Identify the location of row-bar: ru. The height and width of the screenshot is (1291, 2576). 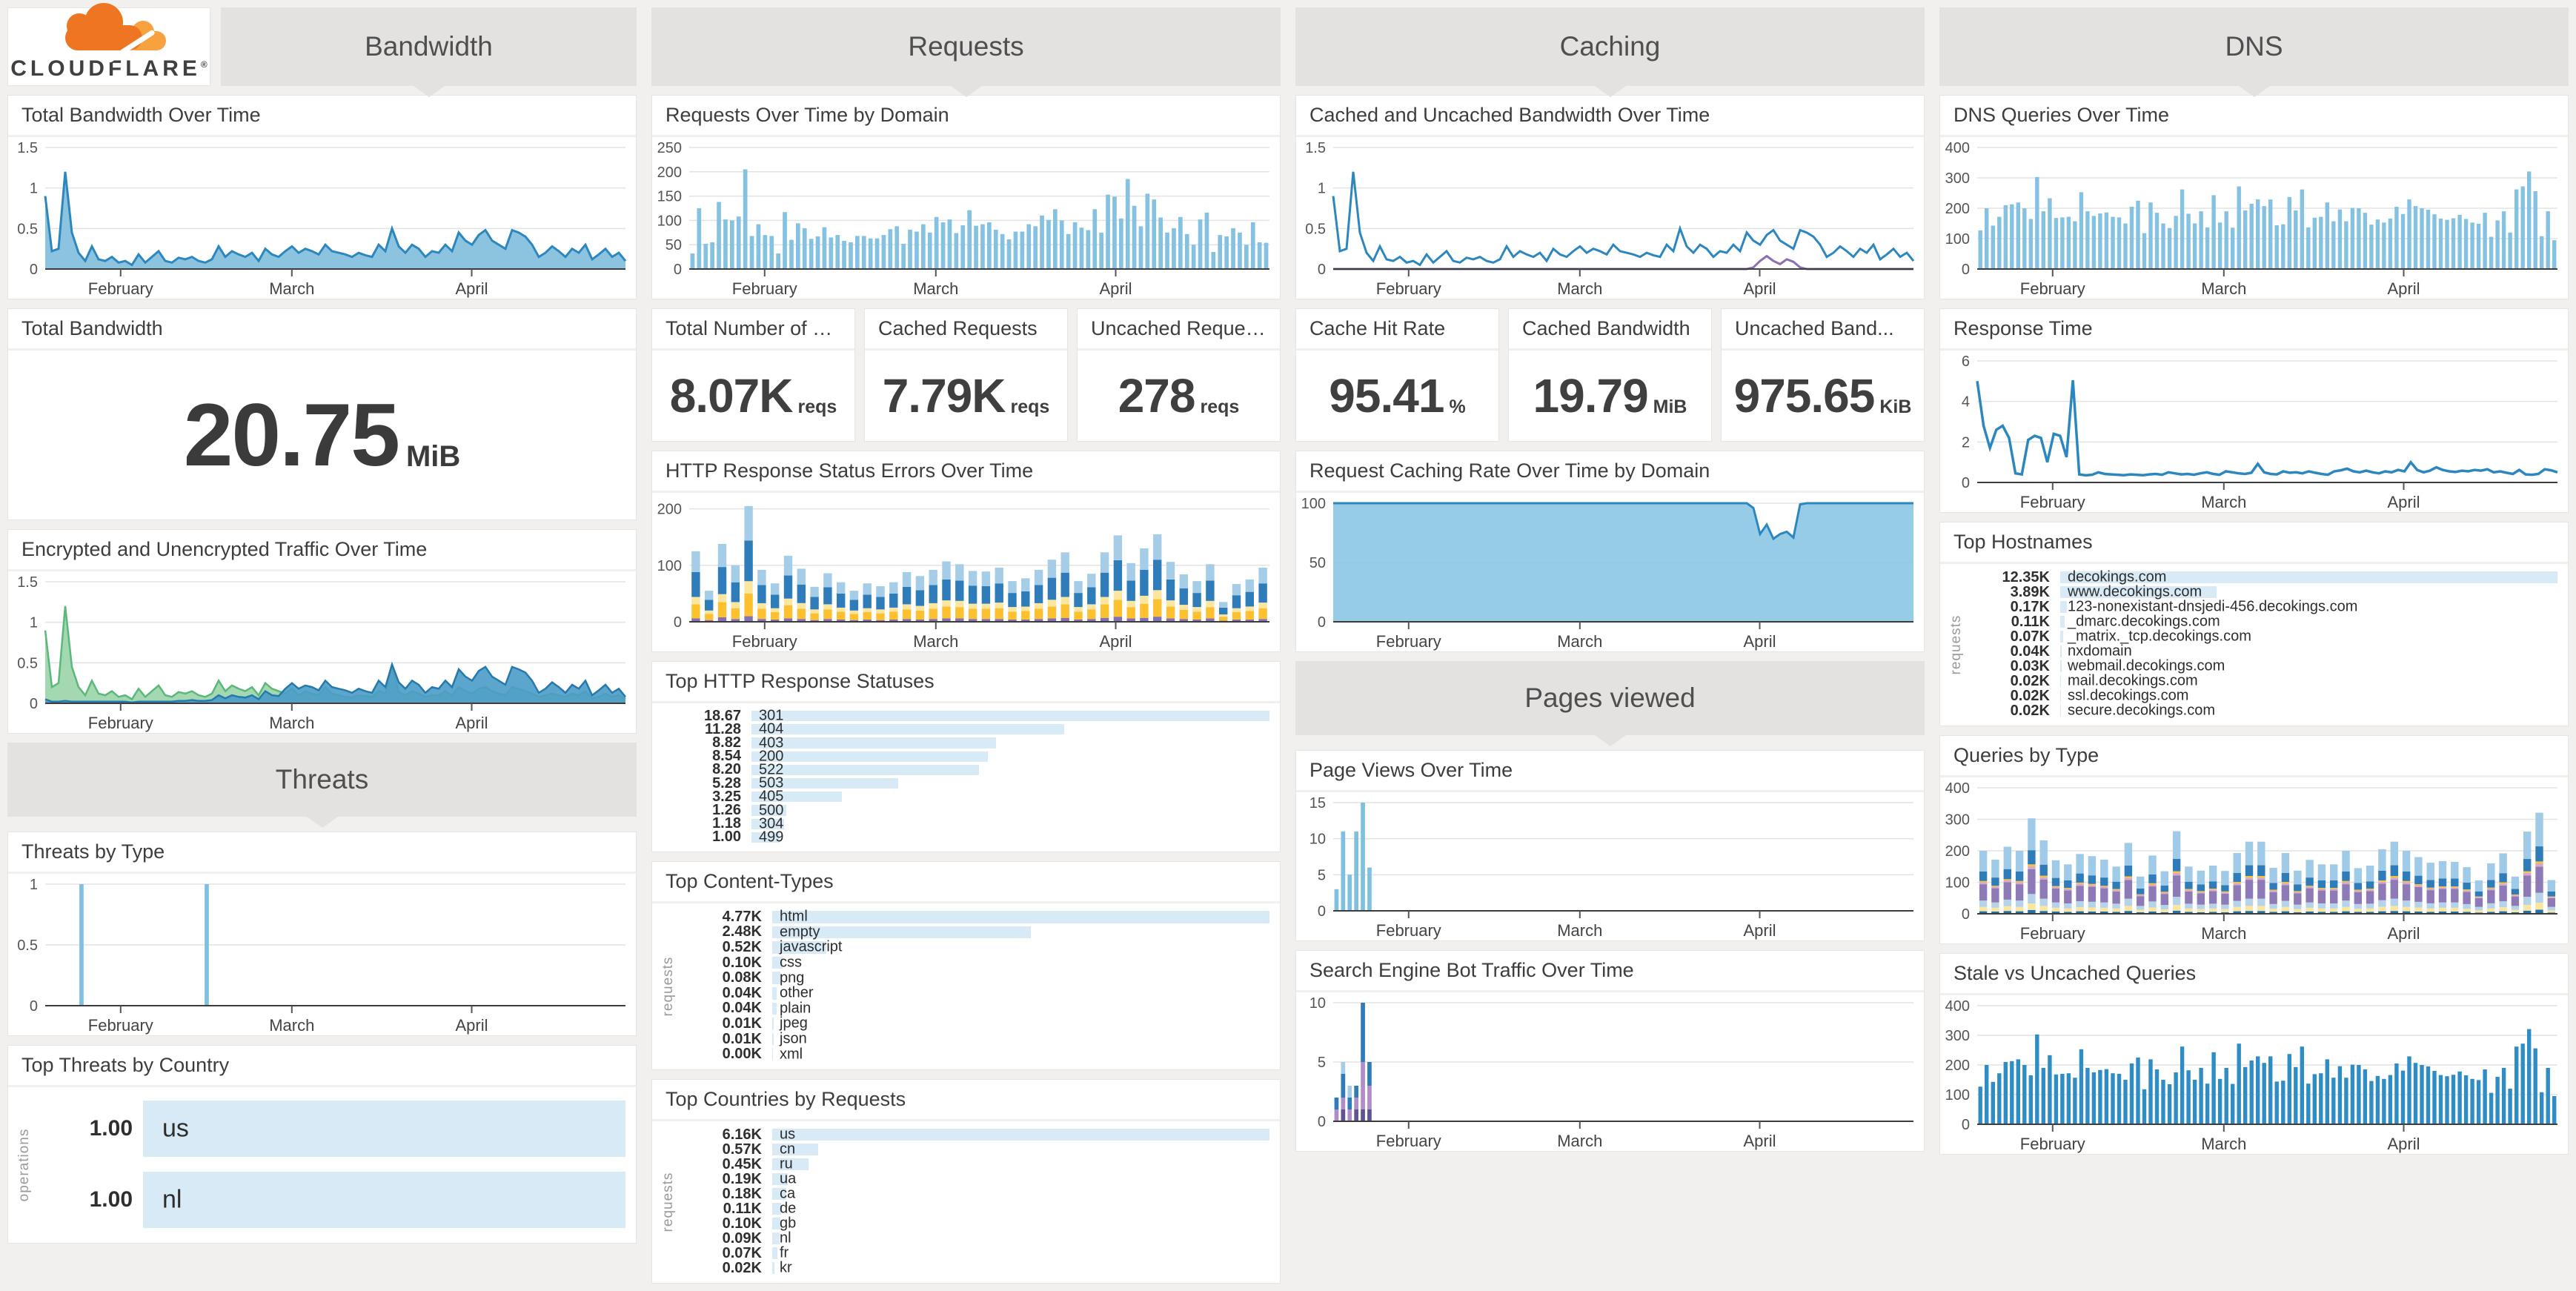
(1020, 1164).